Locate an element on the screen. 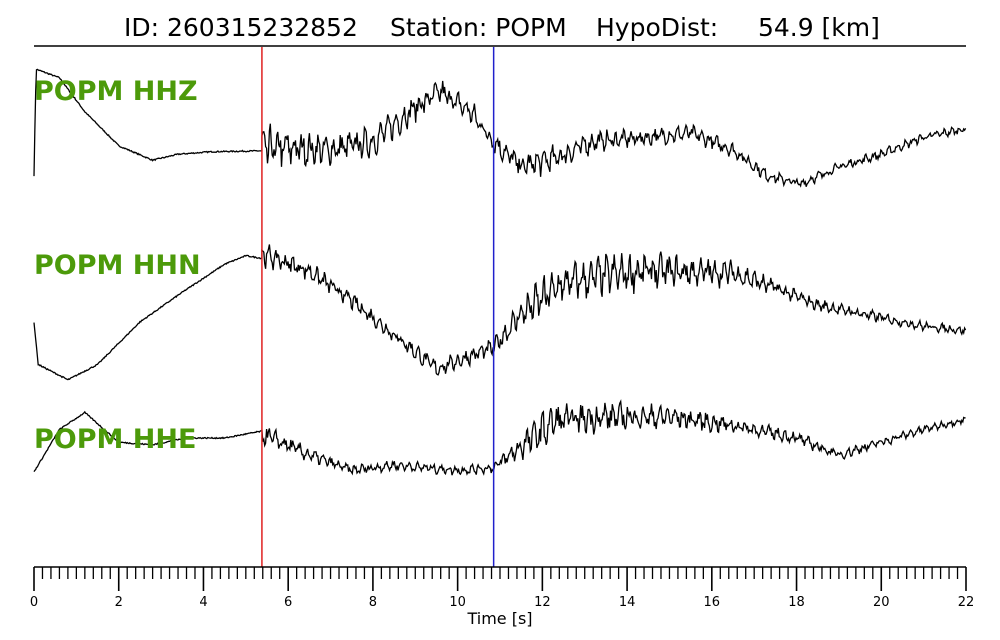 The width and height of the screenshot is (1000, 640). x-tick-label: 6 is located at coordinates (288, 602).